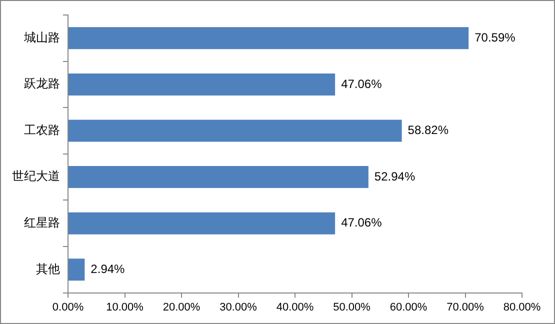  What do you see at coordinates (522, 307) in the screenshot?
I see `x-tick-label: 80.00%` at bounding box center [522, 307].